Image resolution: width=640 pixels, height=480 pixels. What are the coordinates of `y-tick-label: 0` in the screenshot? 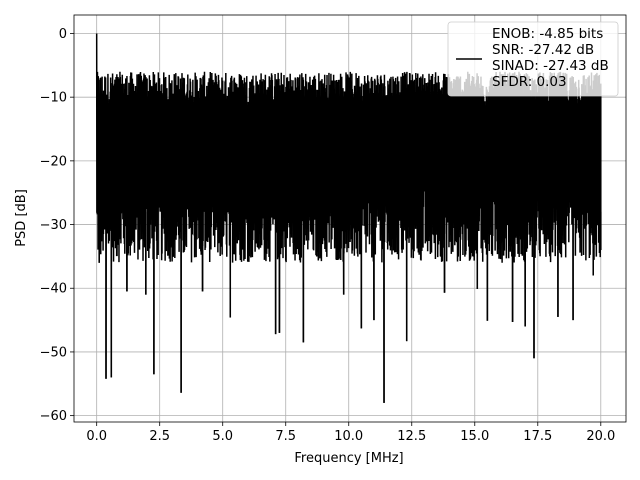 It's located at (63, 34).